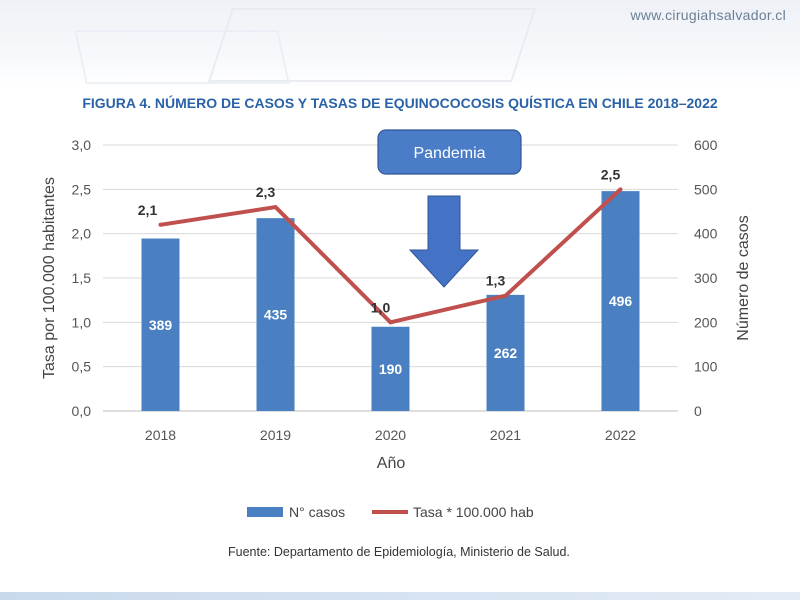 This screenshot has height=600, width=800. Describe the element at coordinates (148, 210) in the screenshot. I see `rate-data-label: 2,1` at that location.